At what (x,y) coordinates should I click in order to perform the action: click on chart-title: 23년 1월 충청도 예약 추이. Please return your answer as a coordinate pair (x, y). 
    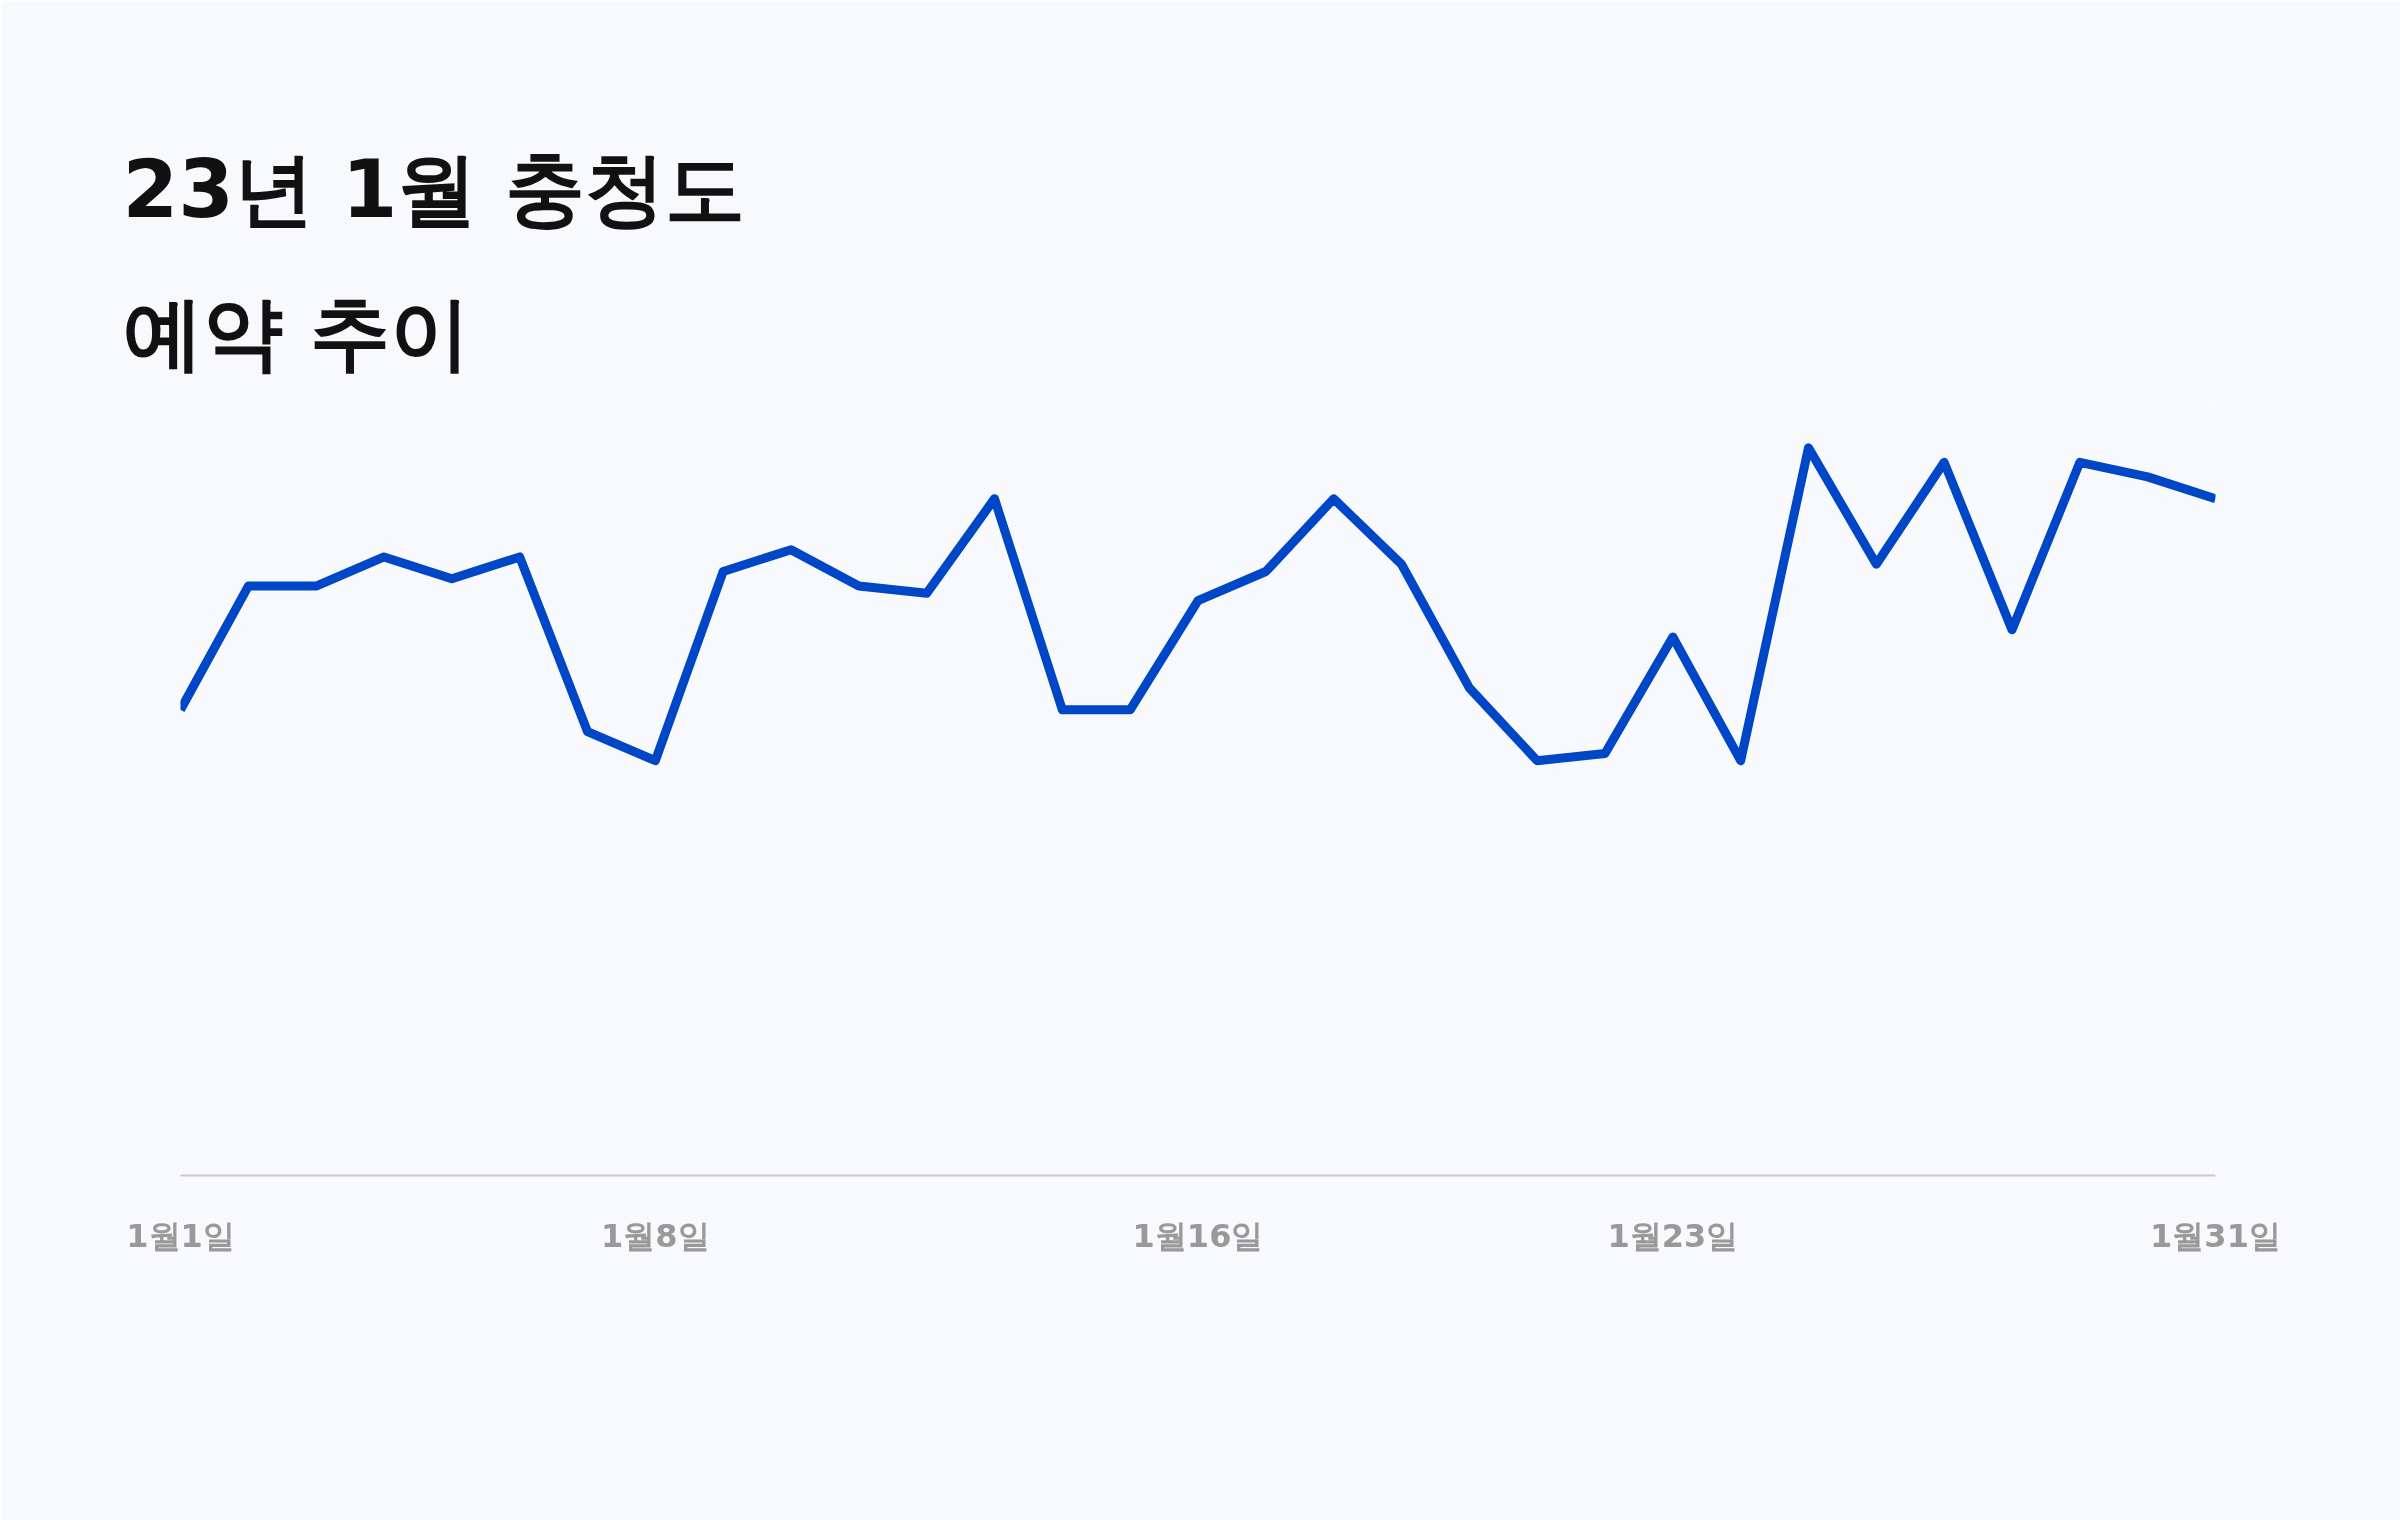
    Looking at the image, I should click on (434, 262).